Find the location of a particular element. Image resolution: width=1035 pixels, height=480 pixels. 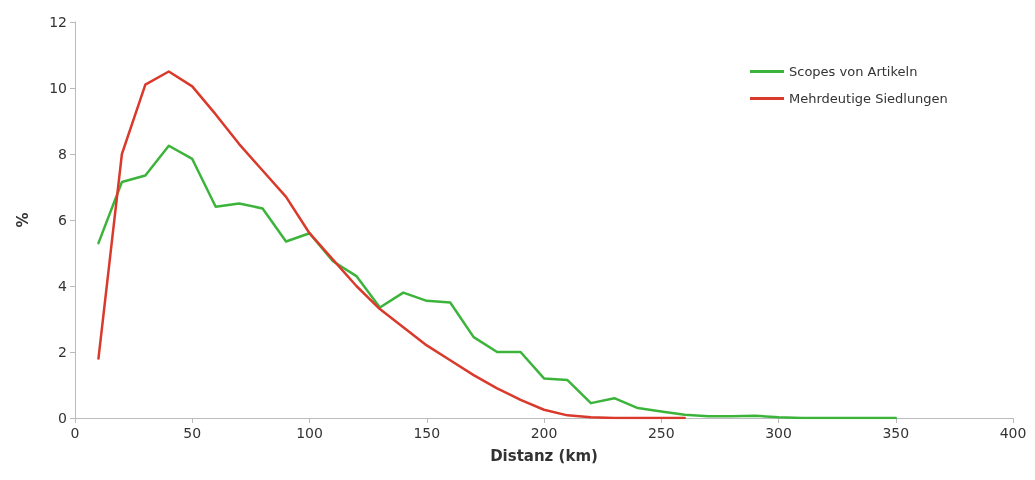

x-tick-label: 300 is located at coordinates (778, 433).